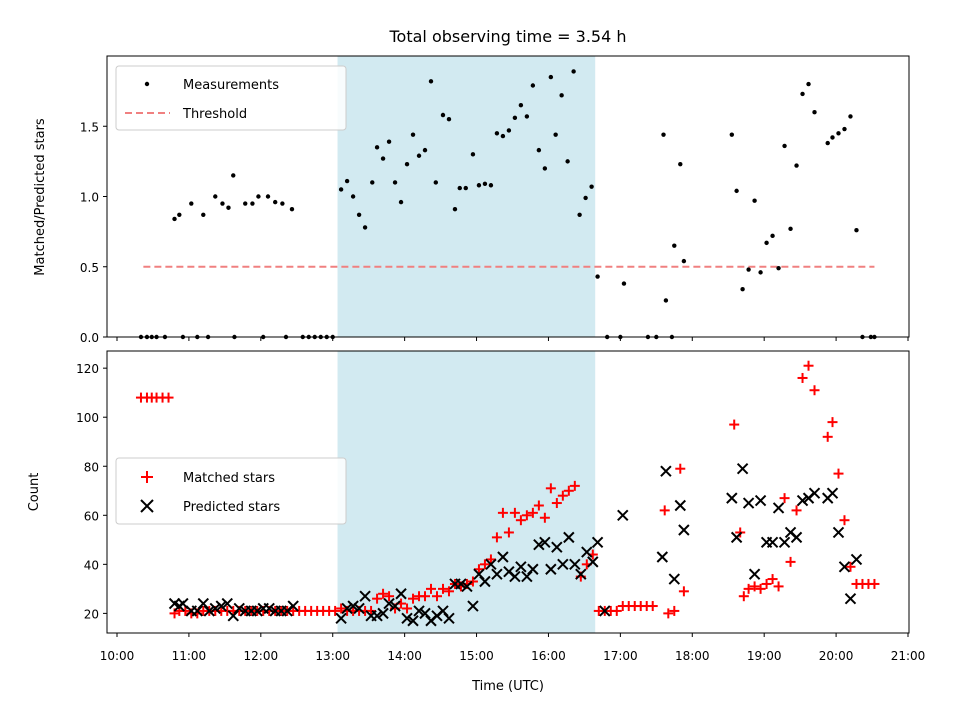  Describe the element at coordinates (507, 36) in the screenshot. I see `chart-title: Total observing time = 3.54 h` at that location.